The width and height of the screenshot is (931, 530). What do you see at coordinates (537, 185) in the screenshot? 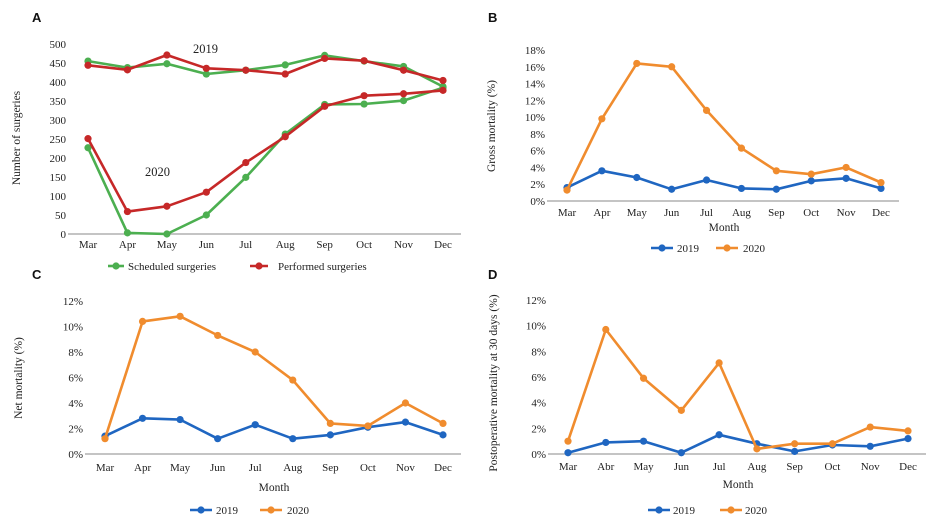
I see `y-tick-label: 2%` at bounding box center [537, 185].